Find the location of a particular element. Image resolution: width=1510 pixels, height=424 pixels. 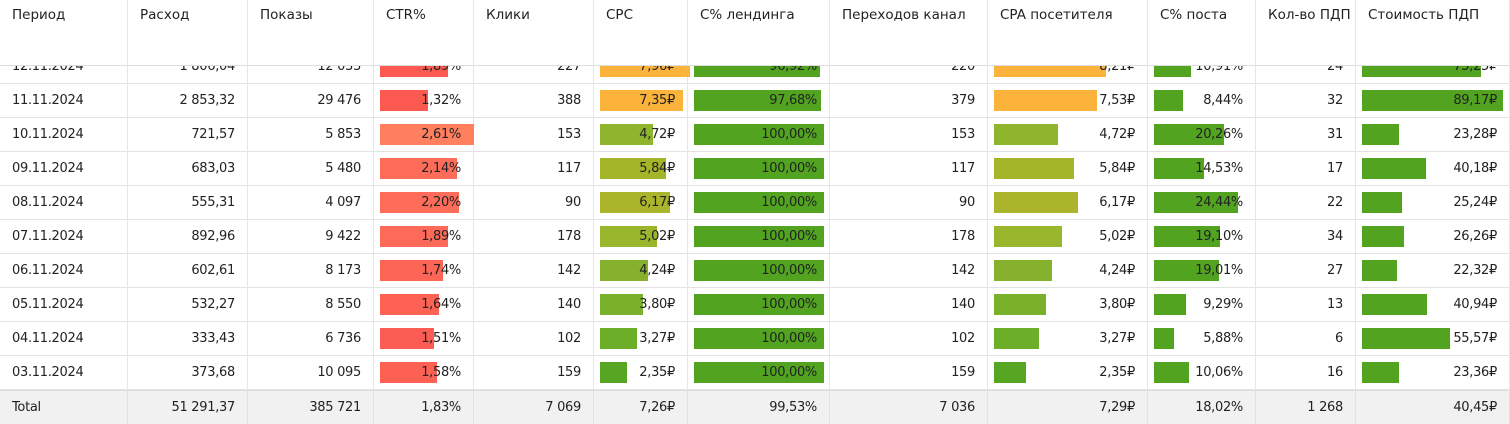

cell-value: 2,20% is located at coordinates (441, 202).